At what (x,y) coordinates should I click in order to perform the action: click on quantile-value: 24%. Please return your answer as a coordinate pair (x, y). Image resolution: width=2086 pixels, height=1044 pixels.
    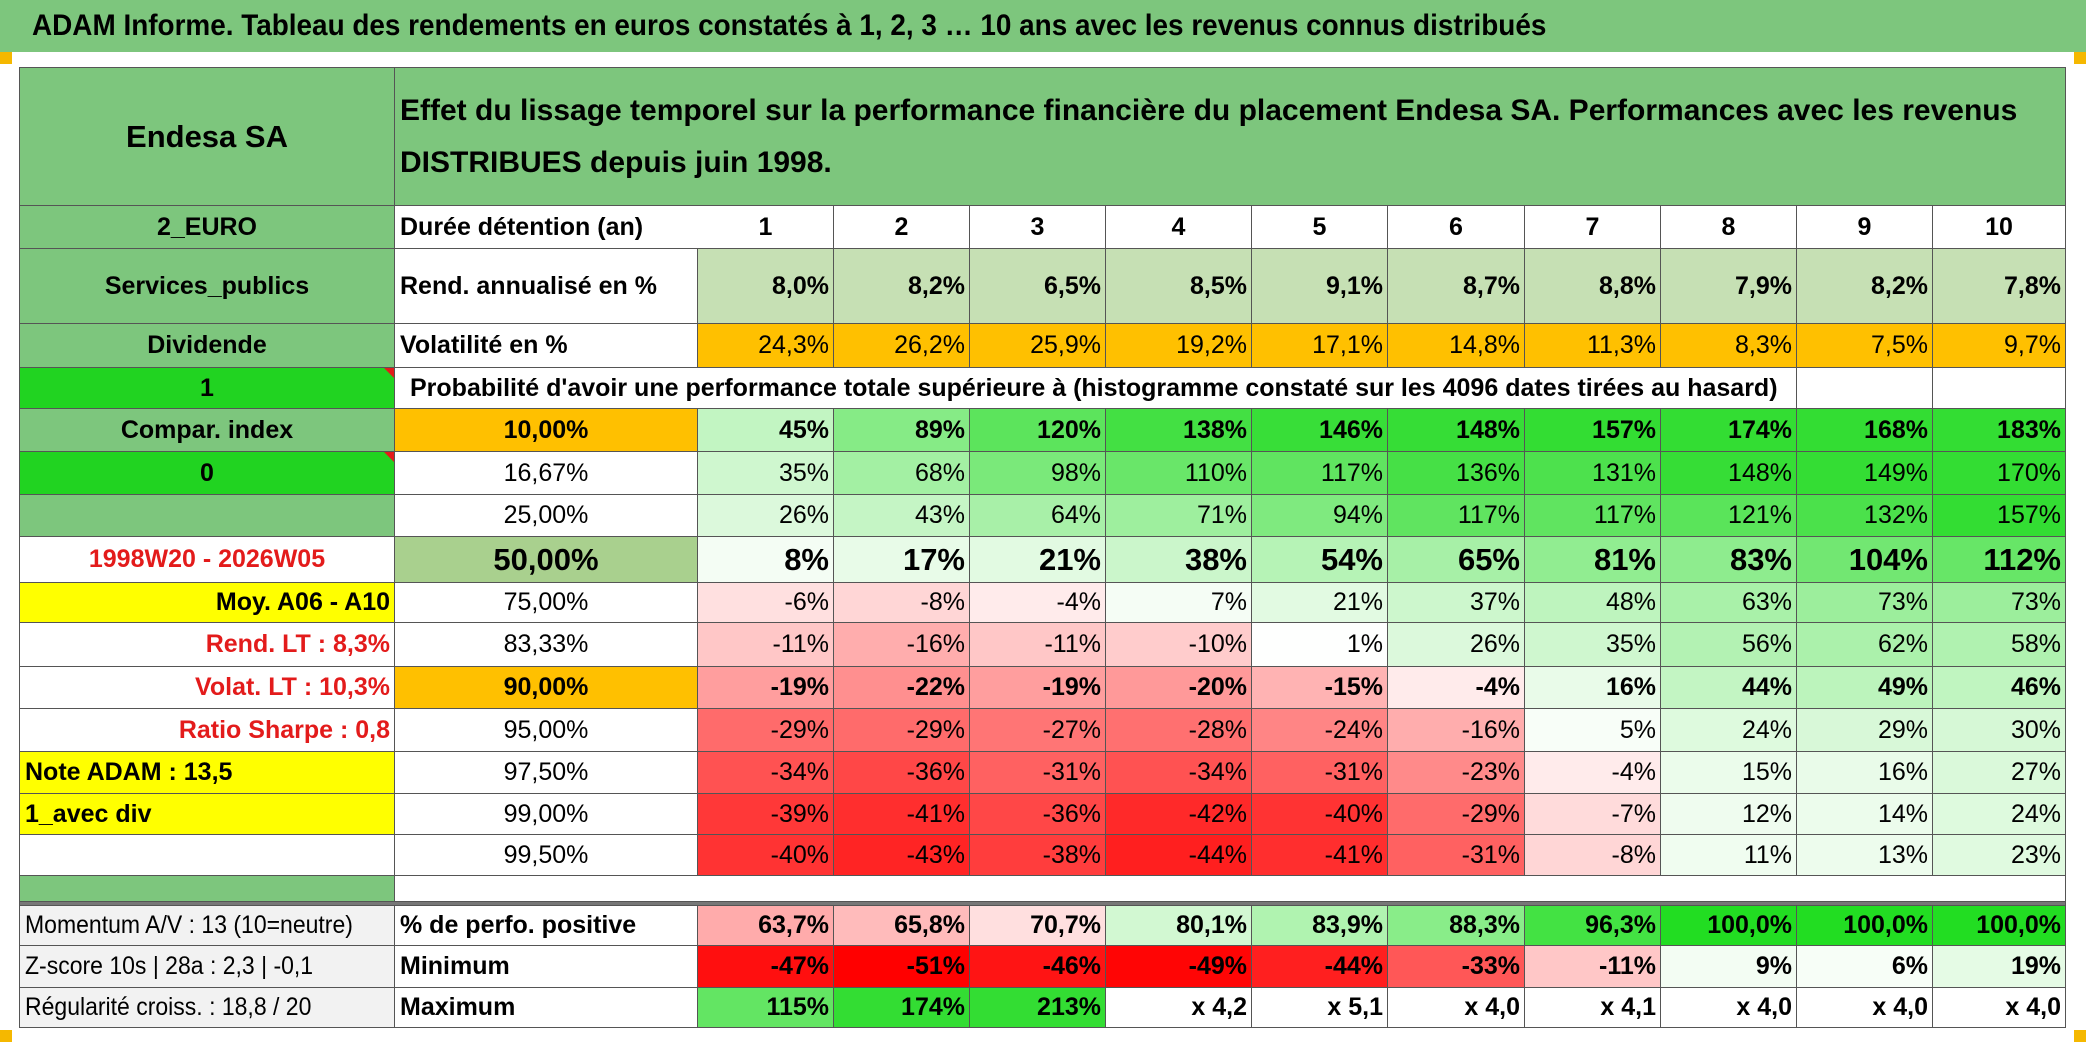
    Looking at the image, I should click on (1999, 814).